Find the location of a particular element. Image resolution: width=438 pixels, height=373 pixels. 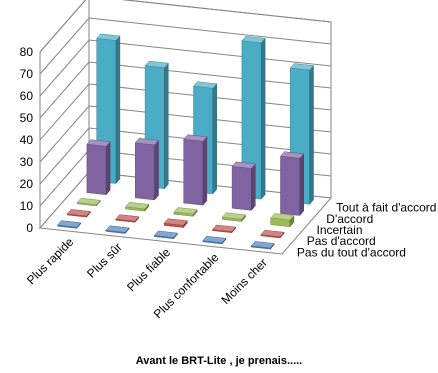

y-tick-label: 10 is located at coordinates (27, 206).